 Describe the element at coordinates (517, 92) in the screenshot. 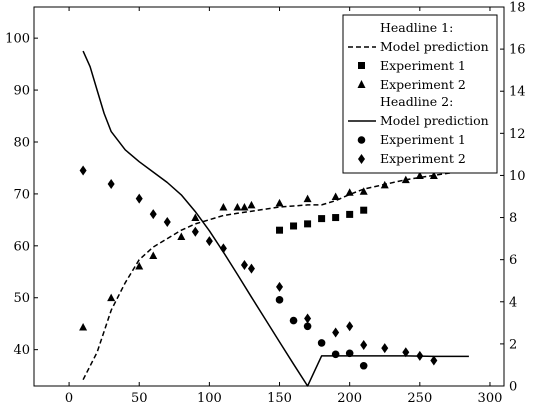

I see `y-tick-label-right: 14` at that location.